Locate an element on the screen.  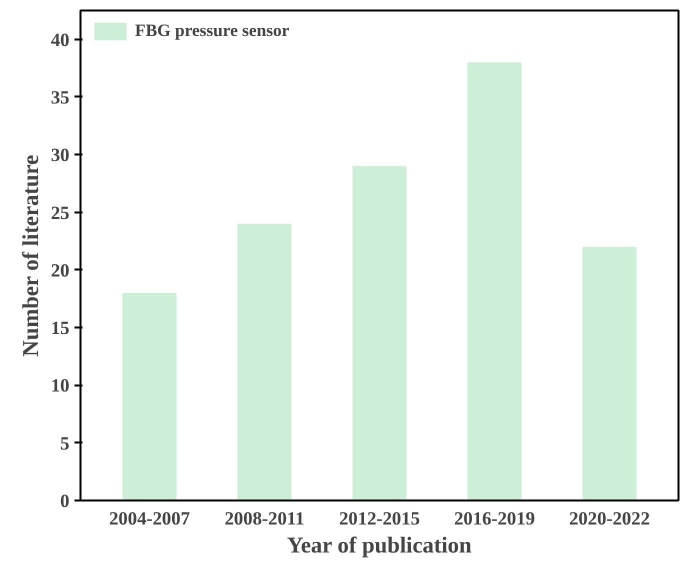
y-tick-label: 25 is located at coordinates (60, 213).